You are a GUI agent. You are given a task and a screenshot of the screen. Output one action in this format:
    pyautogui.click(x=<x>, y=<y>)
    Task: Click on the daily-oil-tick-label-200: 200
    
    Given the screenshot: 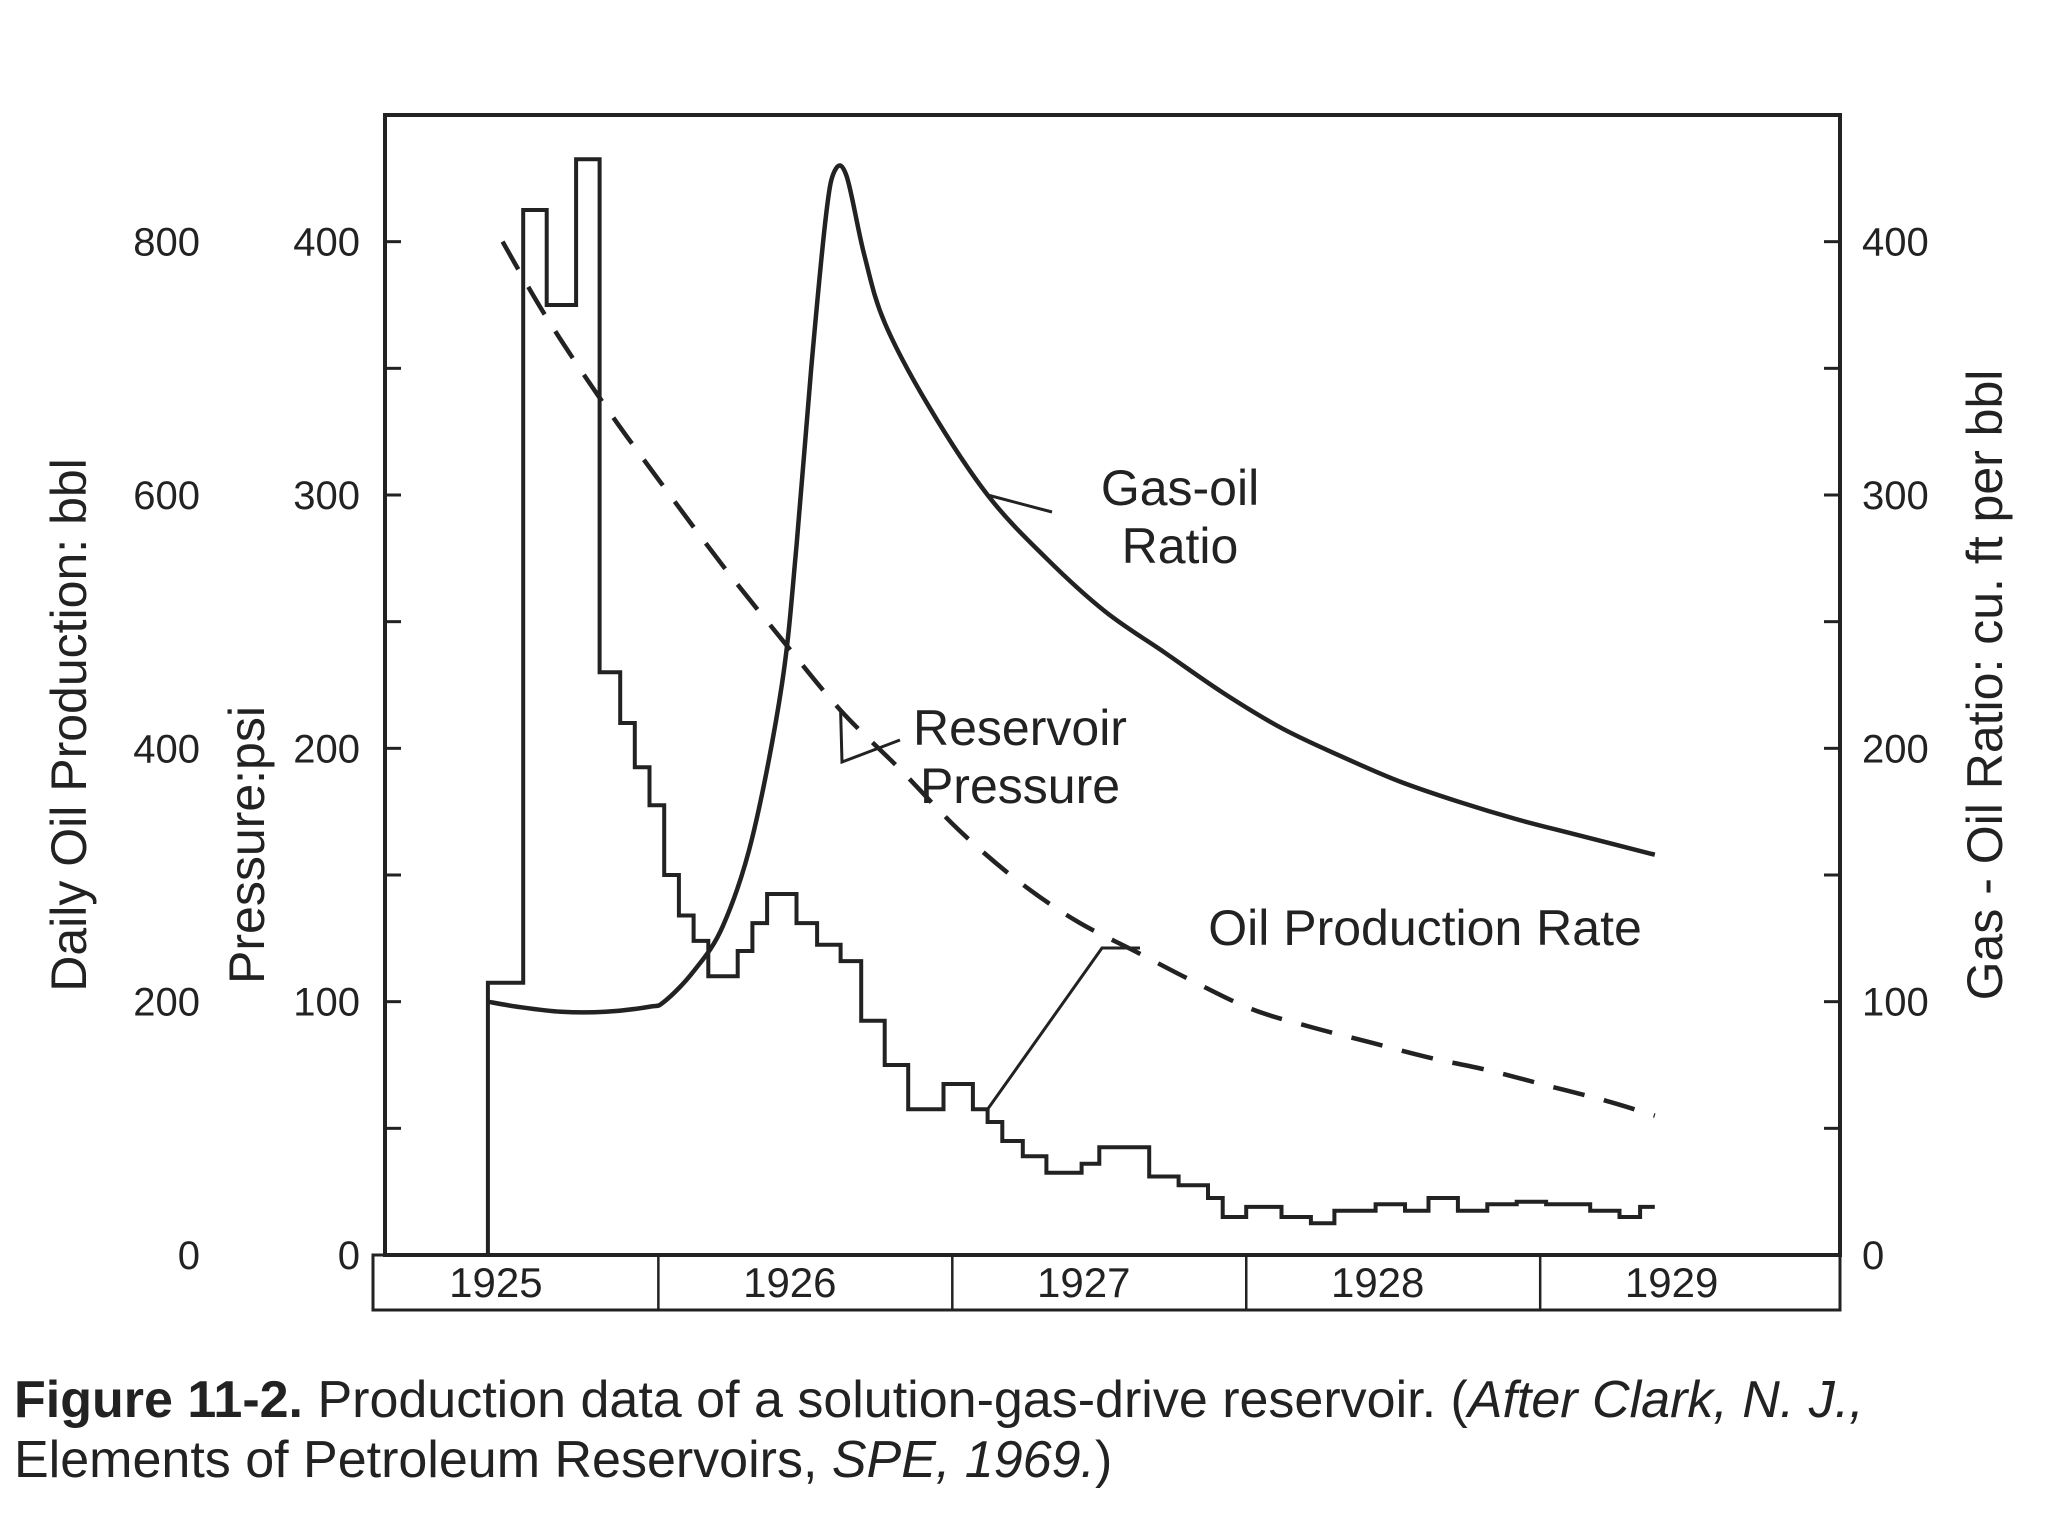 What is the action you would take?
    pyautogui.click(x=166, y=1003)
    